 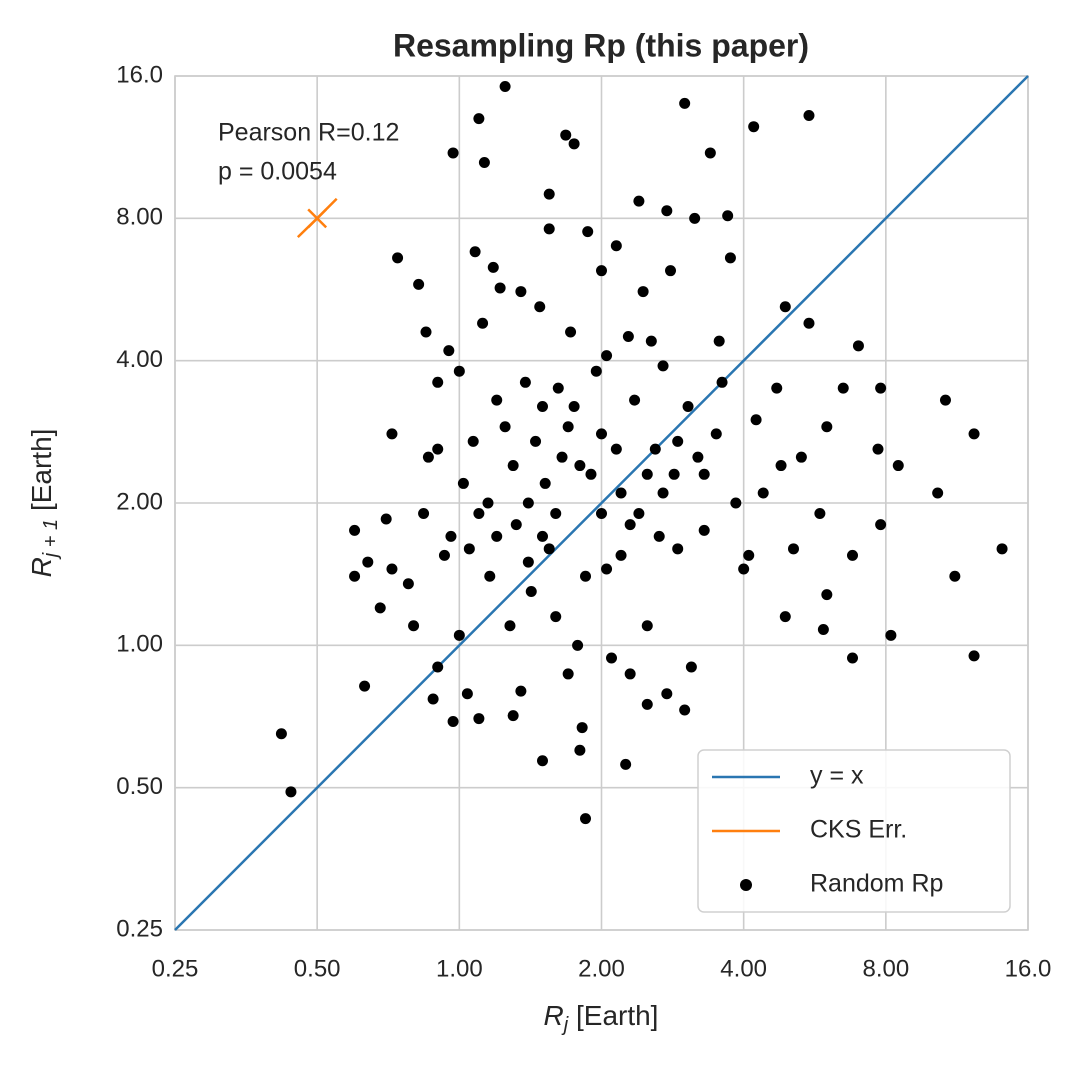 I want to click on y-label-sub: j + 1, so click(x=51, y=539).